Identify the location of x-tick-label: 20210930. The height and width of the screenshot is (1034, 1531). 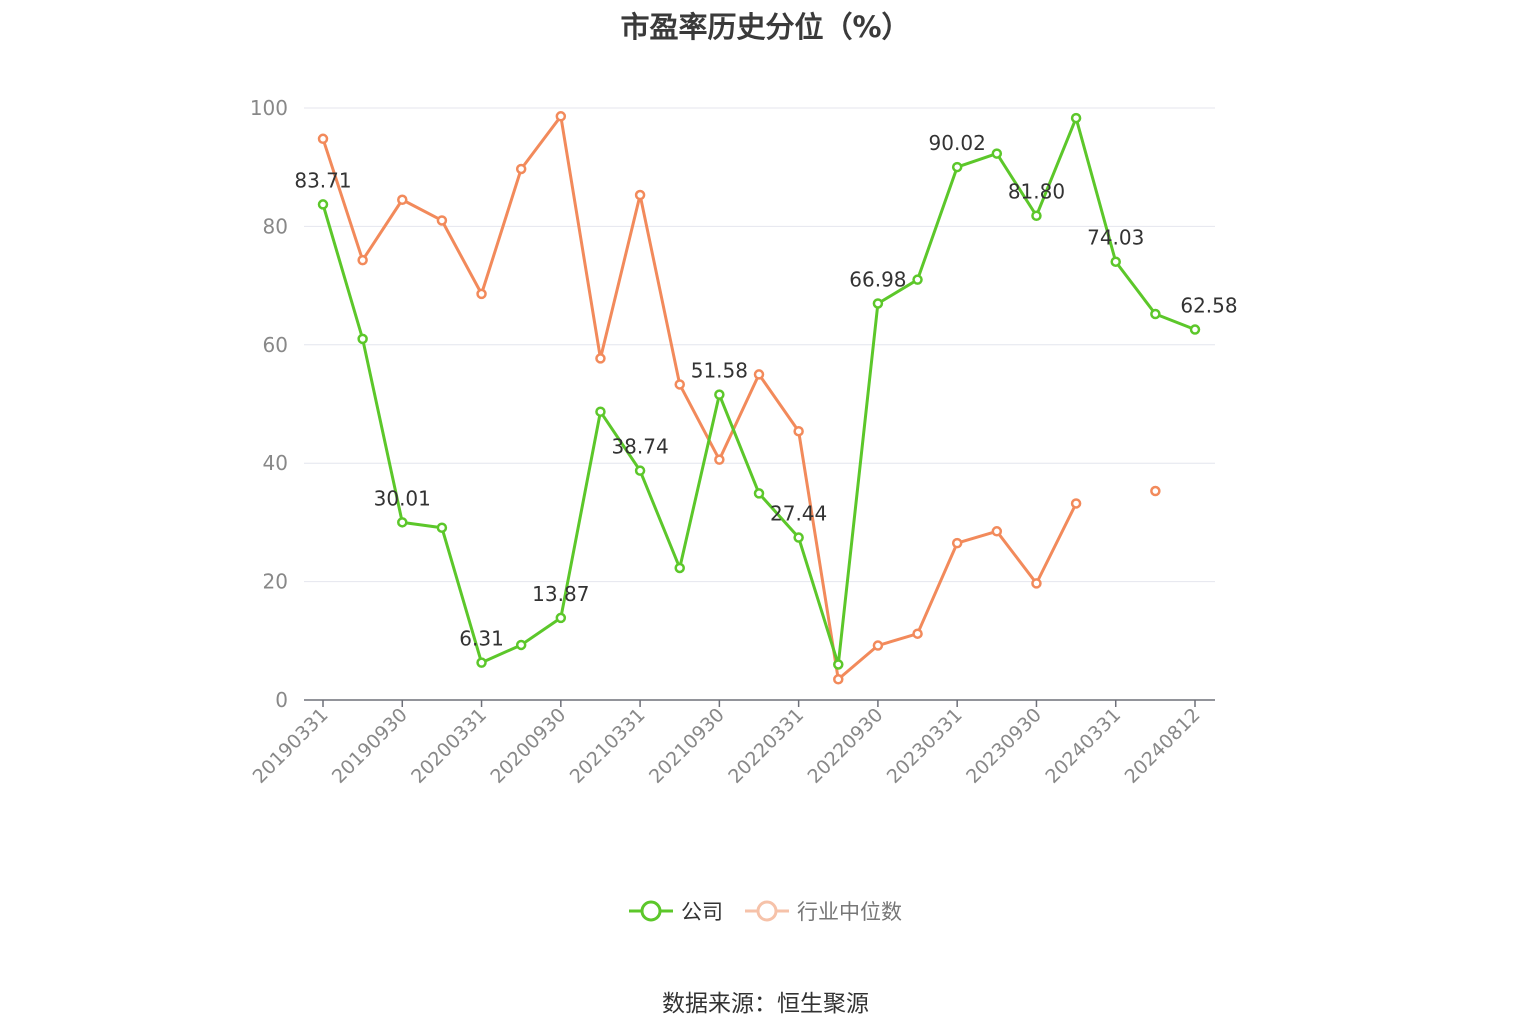
(687, 746).